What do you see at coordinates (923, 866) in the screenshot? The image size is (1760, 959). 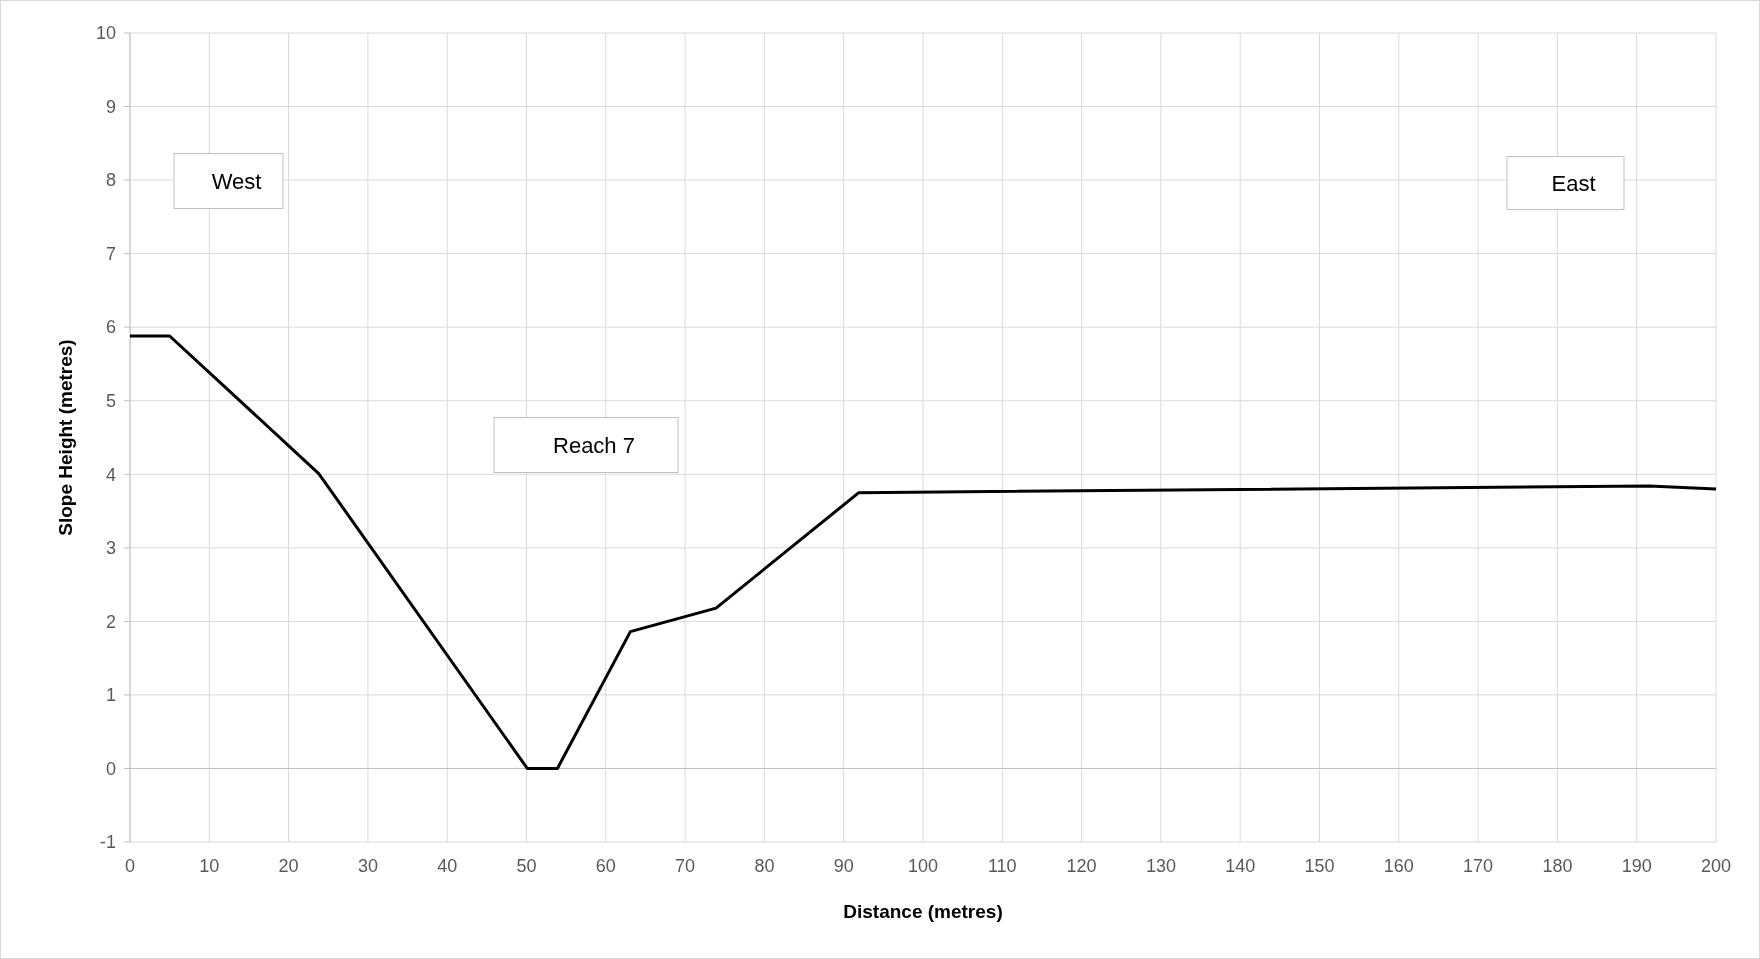 I see `x-tick-label: 100` at bounding box center [923, 866].